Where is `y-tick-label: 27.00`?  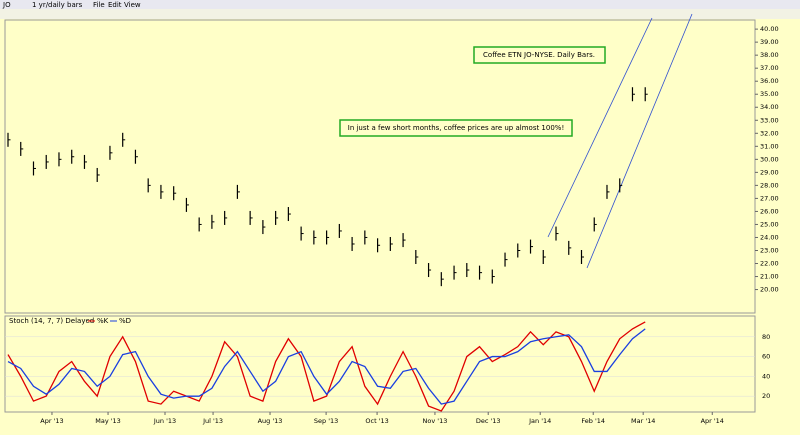
y-tick-label: 27.00 is located at coordinates (769, 198).